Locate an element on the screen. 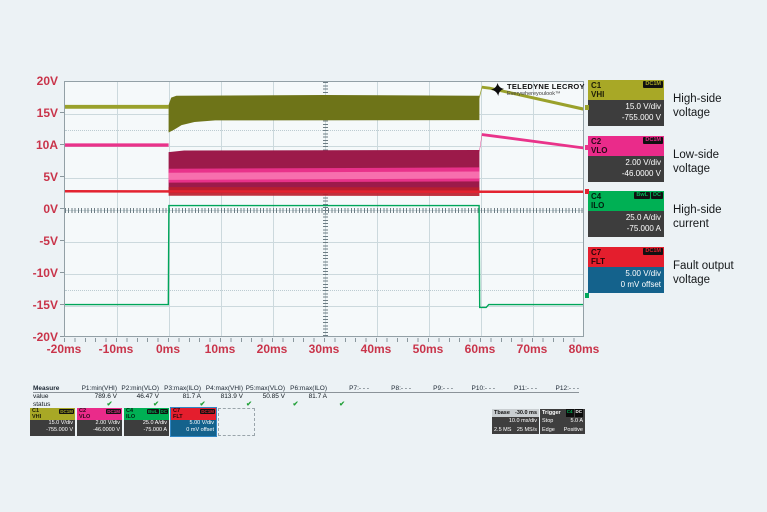 This screenshot has width=767, height=512. mini-box-settings: 5.00 V/div 0 mV offset is located at coordinates (193, 428).